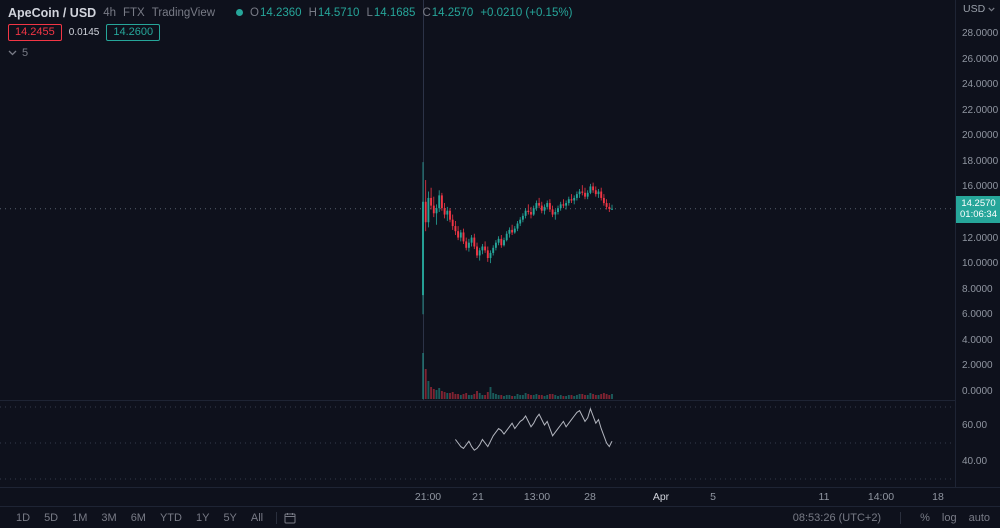  What do you see at coordinates (290, 53) in the screenshot?
I see `collapse-indicators-button: 5` at bounding box center [290, 53].